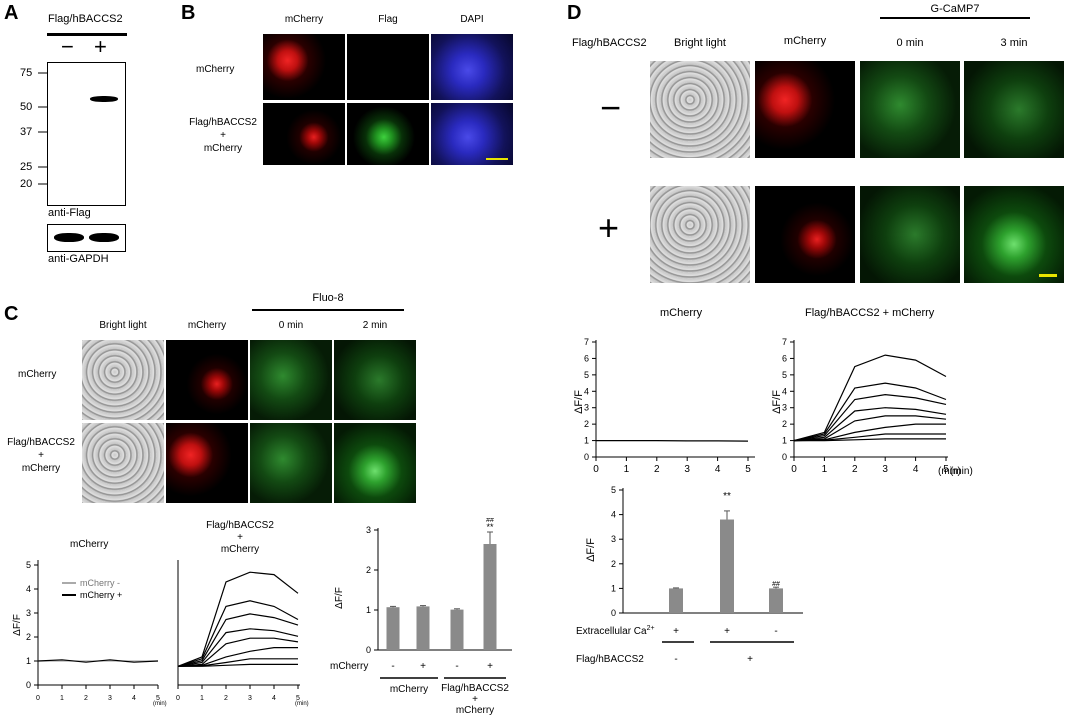 Image resolution: width=1065 pixels, height=720 pixels. Describe the element at coordinates (784, 424) in the screenshot. I see `d-g2-ytick-label: 2` at that location.